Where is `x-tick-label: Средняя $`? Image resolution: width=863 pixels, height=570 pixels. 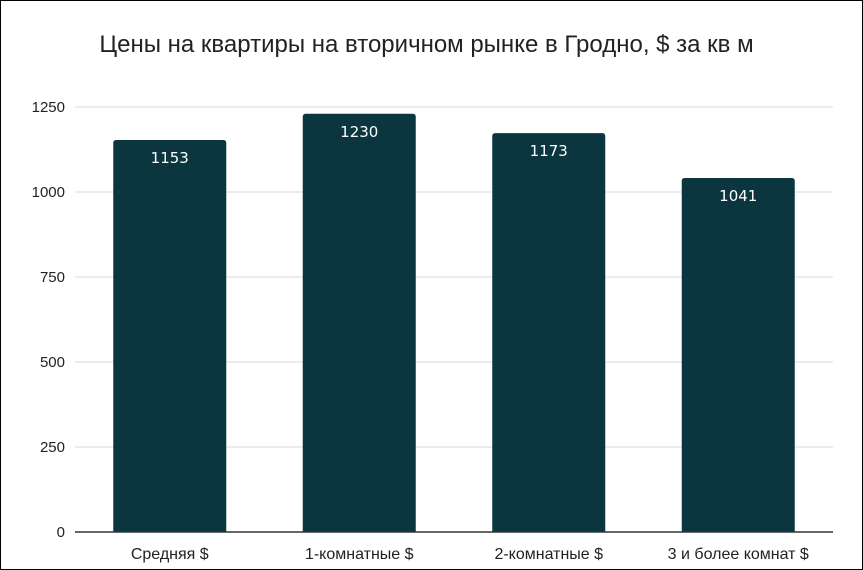
x-tick-label: Средняя $ is located at coordinates (170, 554).